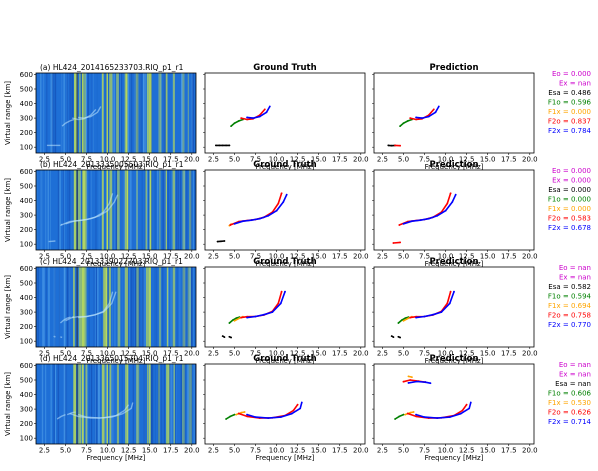 This screenshot has width=598, height=471. What do you see at coordinates (8, 113) in the screenshot?
I see `y-axis-label: Virtual range [km]` at bounding box center [8, 113].